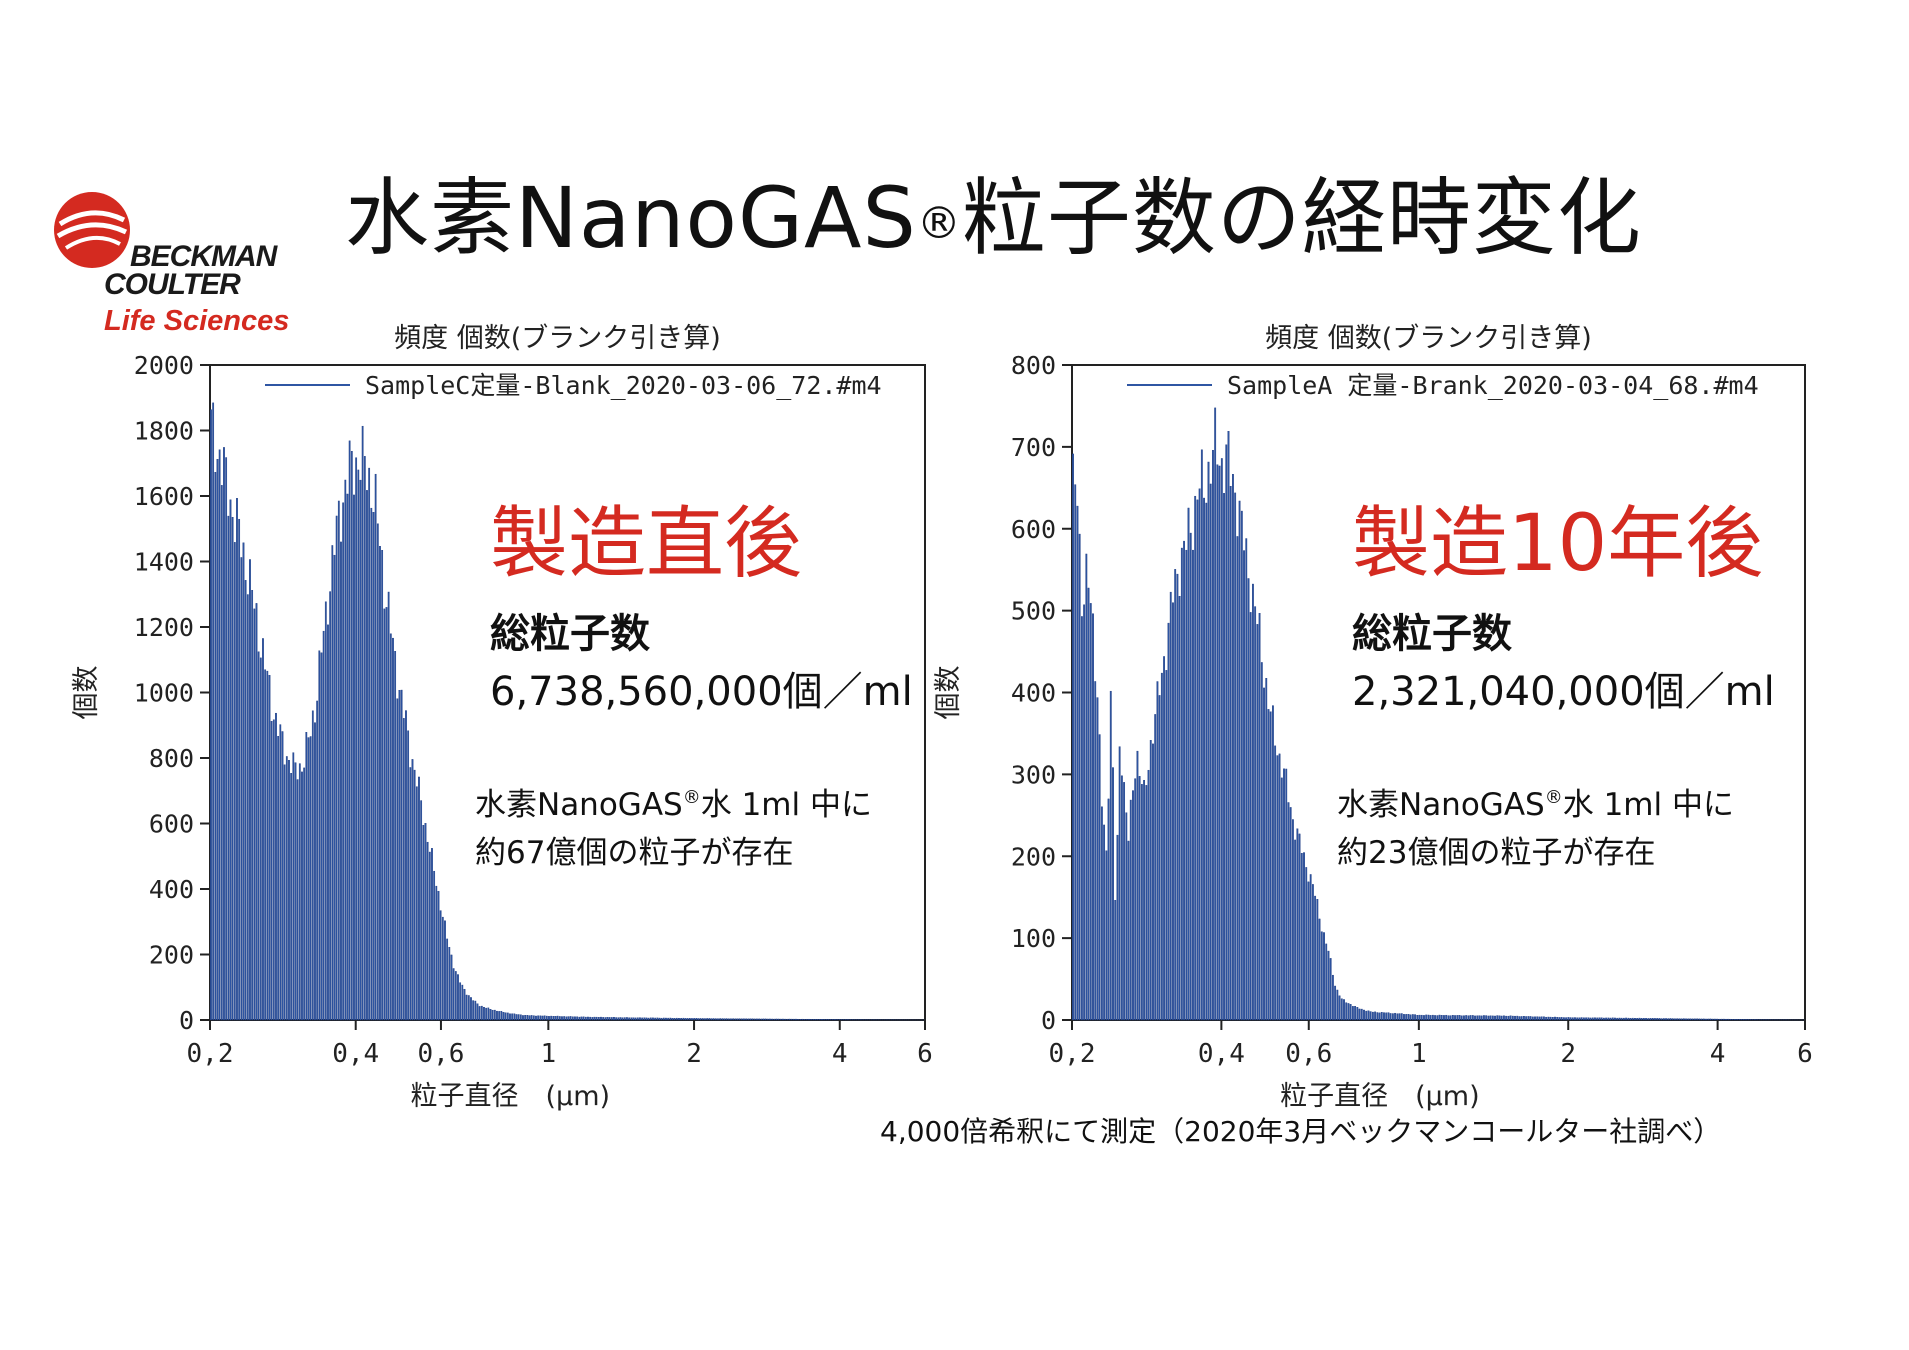 This screenshot has height=1350, width=1909. I want to click on chart1-x-tick-label: 0,6, so click(440, 1054).